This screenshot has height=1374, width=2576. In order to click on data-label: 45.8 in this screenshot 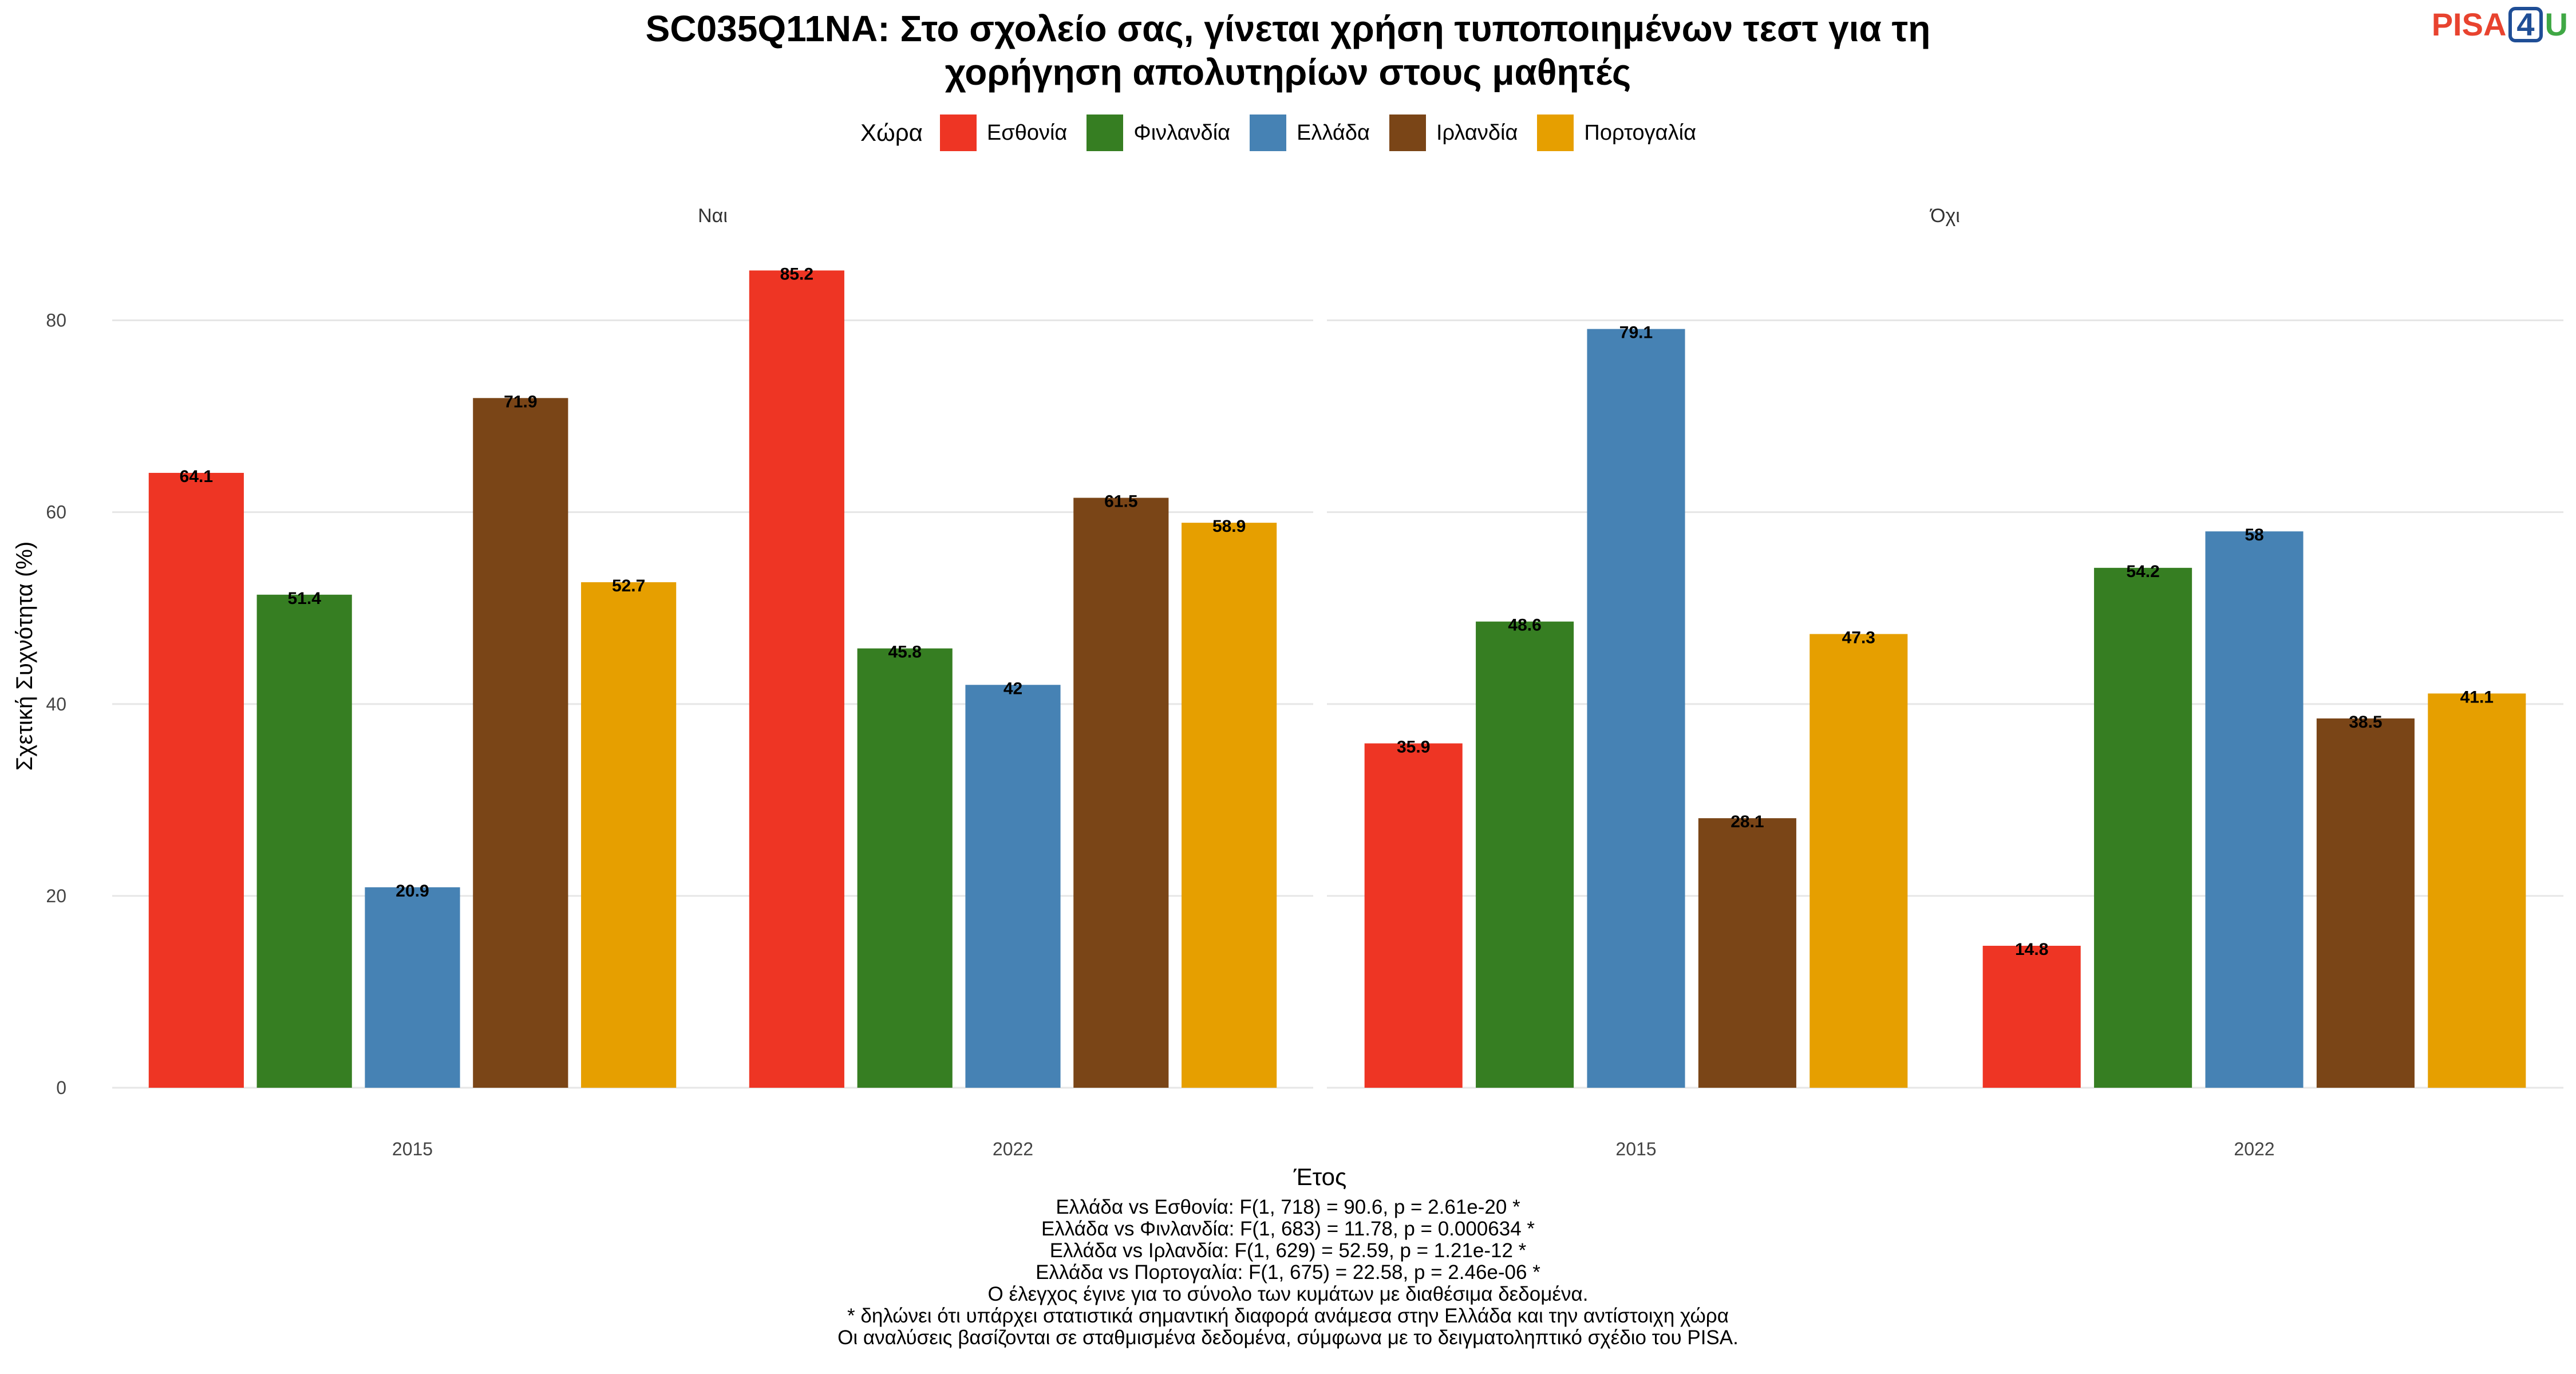, I will do `click(904, 652)`.